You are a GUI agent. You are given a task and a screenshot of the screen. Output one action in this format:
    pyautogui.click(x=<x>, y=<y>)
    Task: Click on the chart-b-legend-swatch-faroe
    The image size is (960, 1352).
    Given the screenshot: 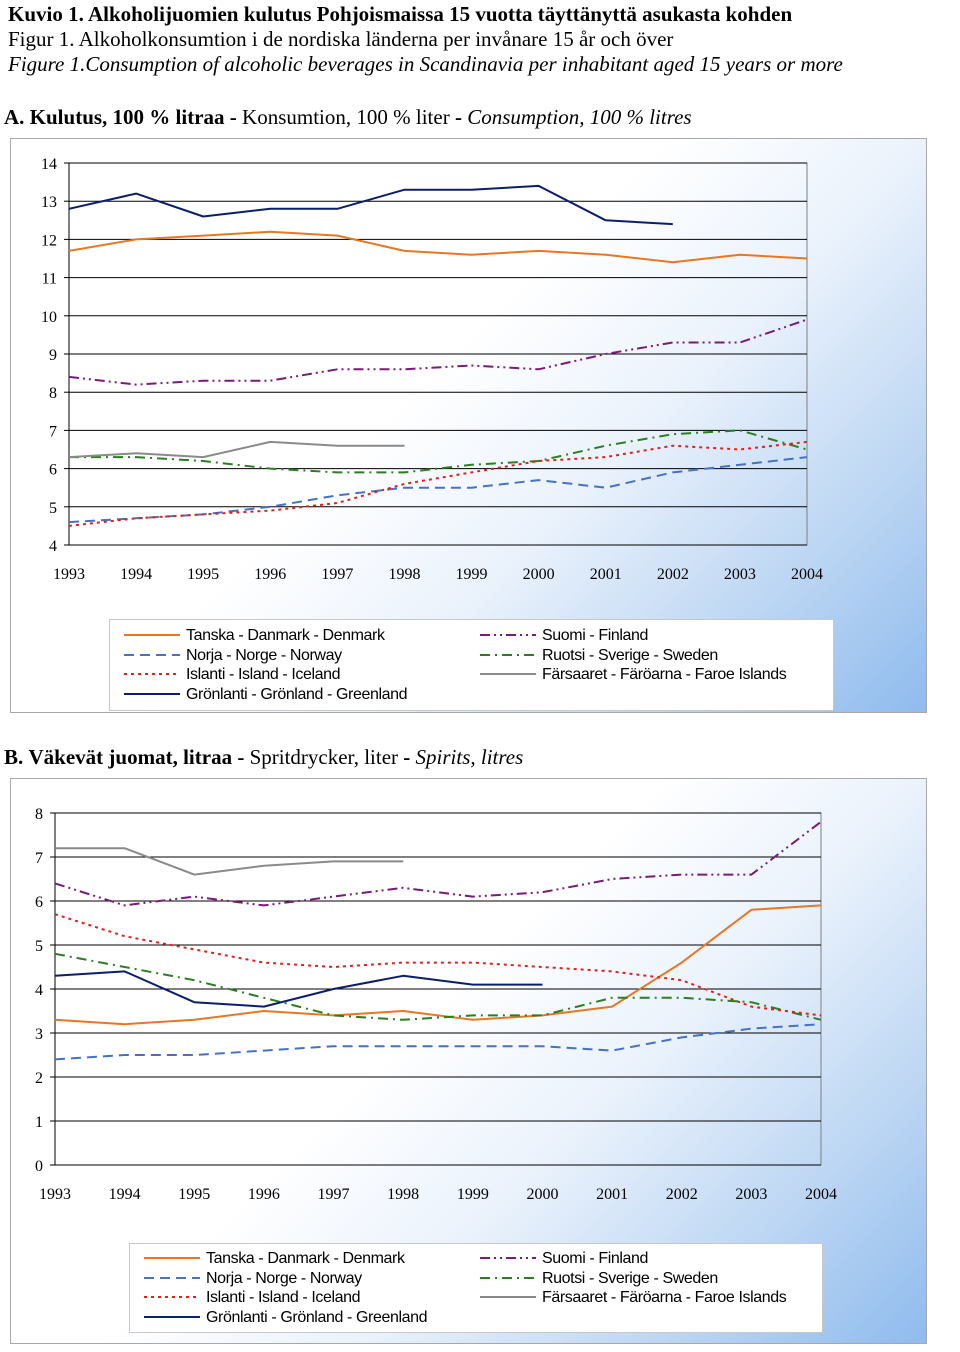 What is the action you would take?
    pyautogui.click(x=508, y=1297)
    